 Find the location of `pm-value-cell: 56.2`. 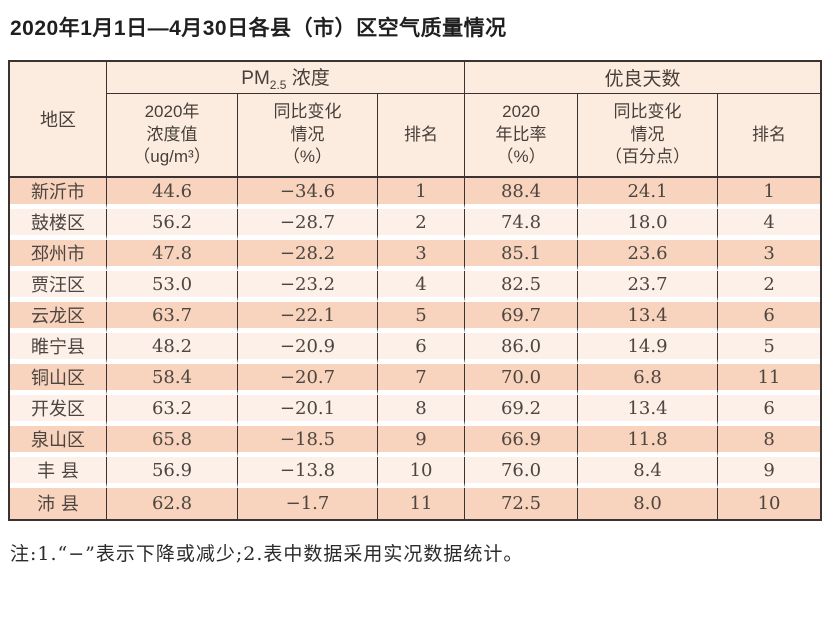

pm-value-cell: 56.2 is located at coordinates (172, 224).